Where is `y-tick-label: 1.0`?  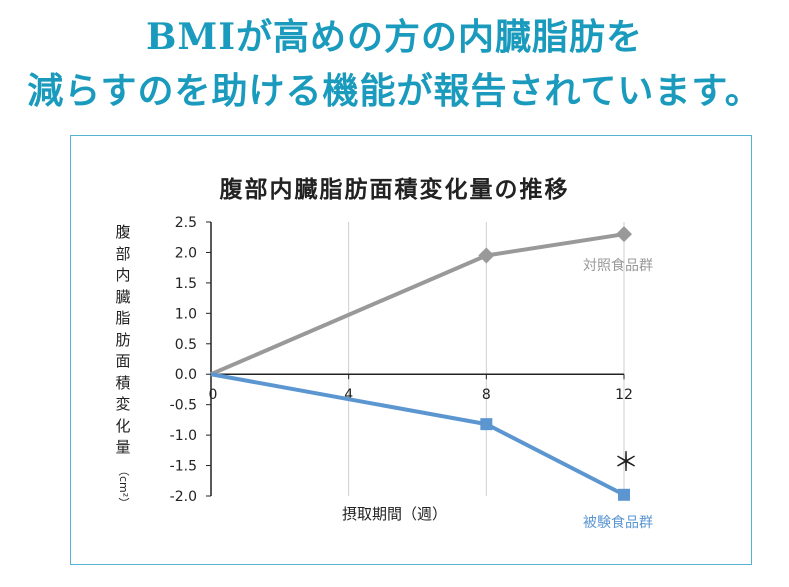
y-tick-label: 1.0 is located at coordinates (186, 314).